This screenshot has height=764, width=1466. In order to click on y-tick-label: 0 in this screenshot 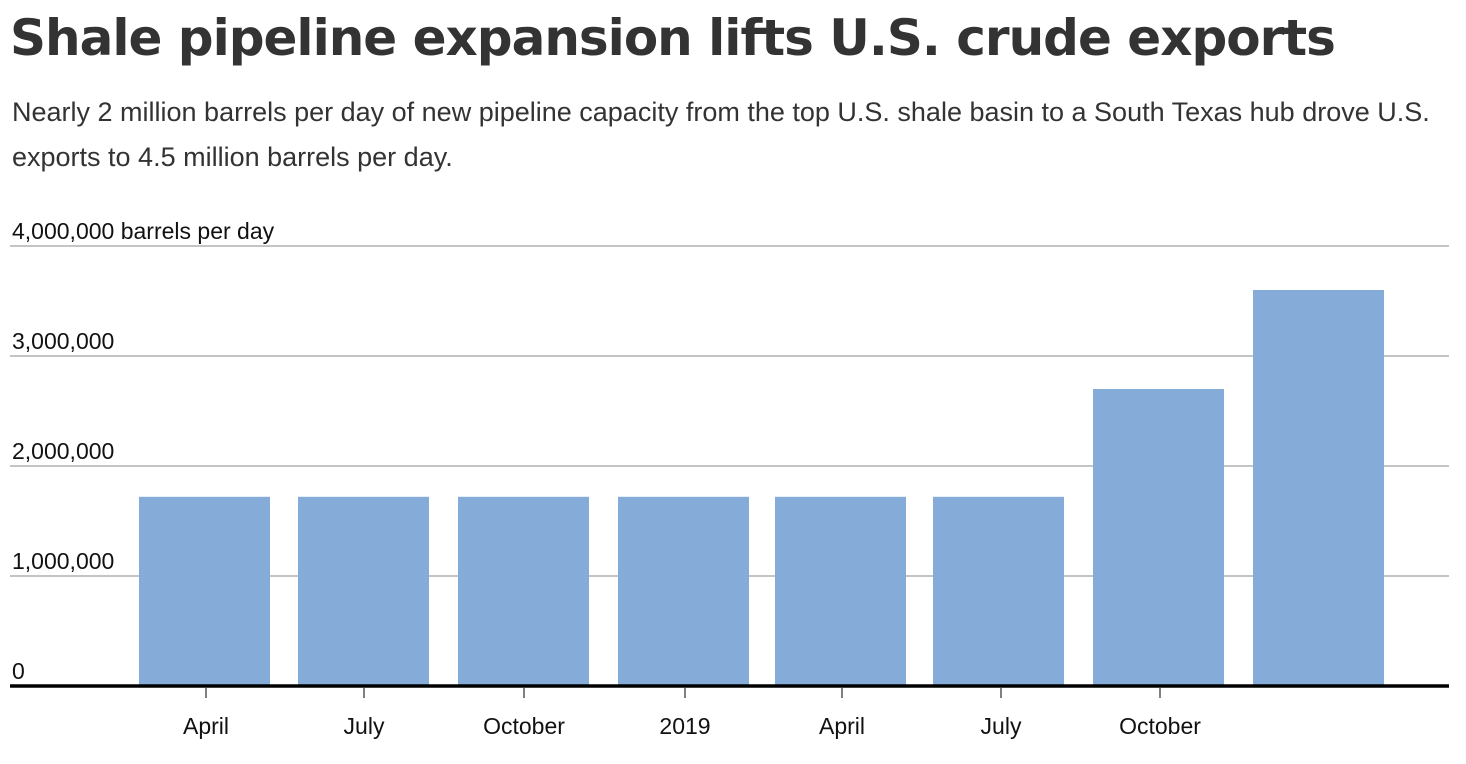, I will do `click(18, 671)`.